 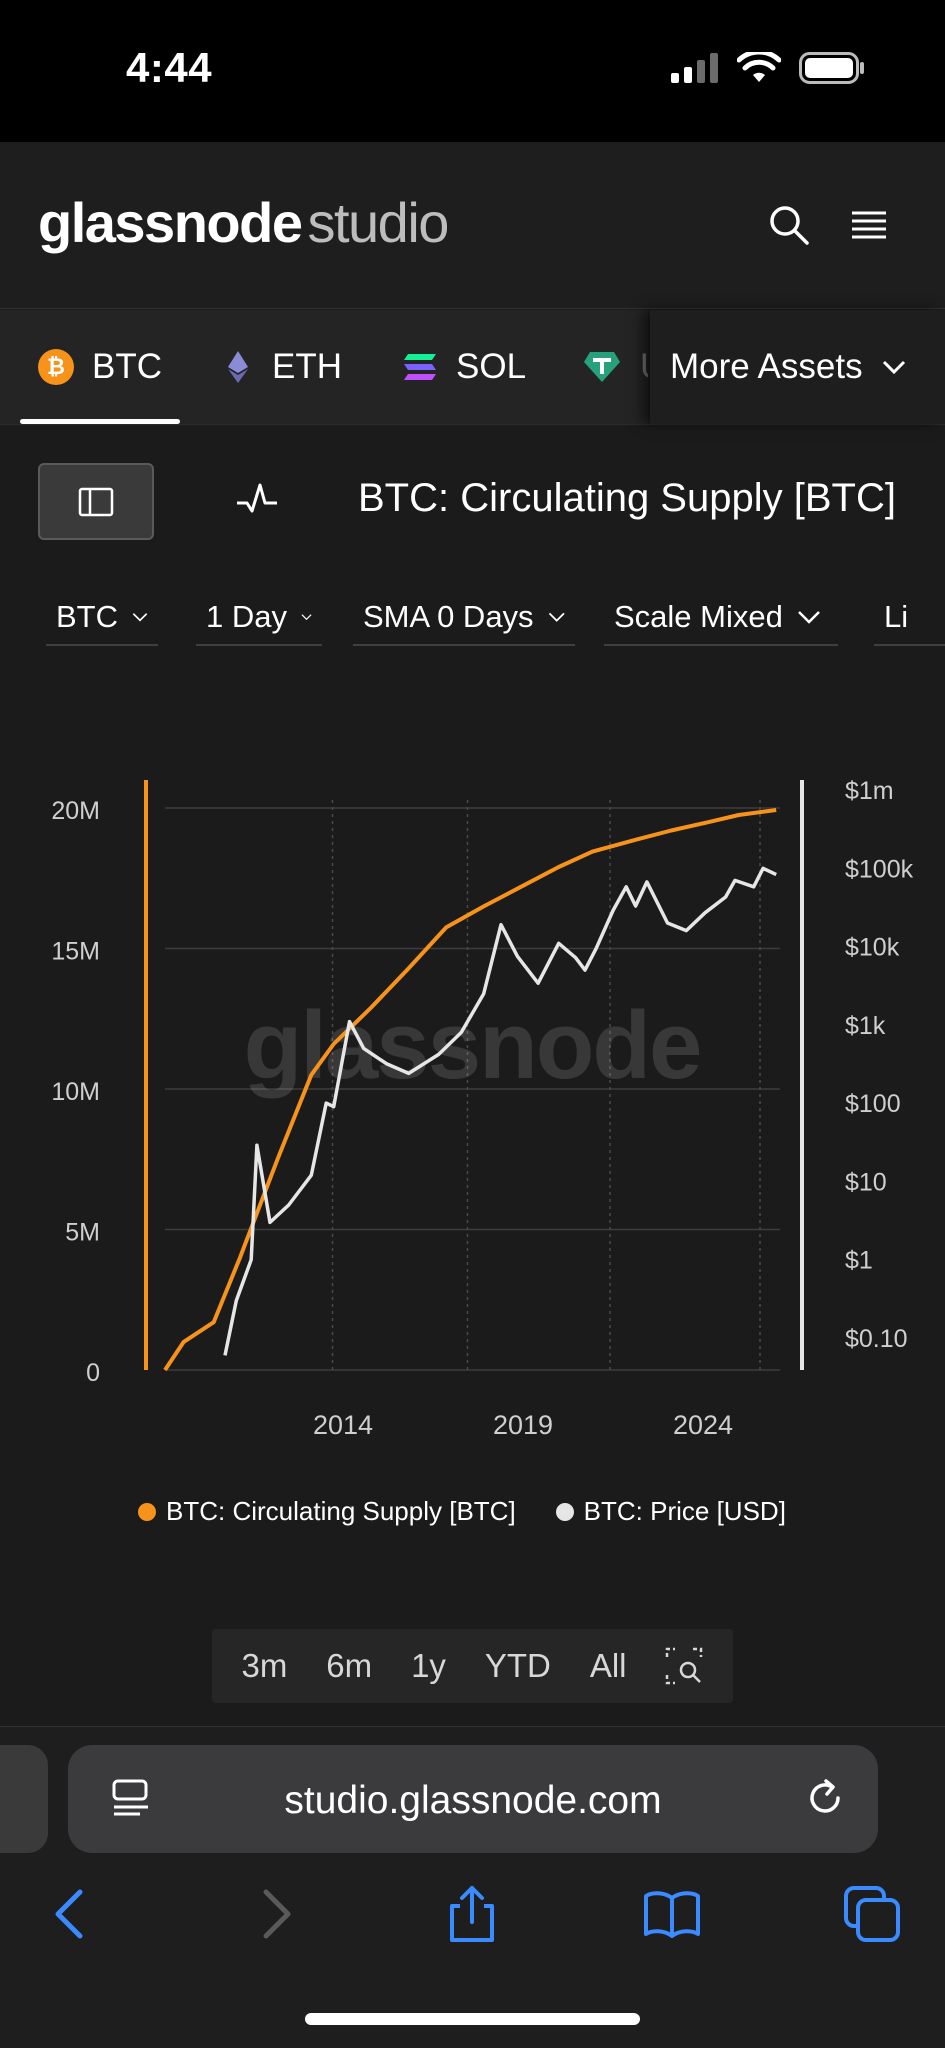 I want to click on y-left-tick-label: 5M, so click(x=82, y=1233).